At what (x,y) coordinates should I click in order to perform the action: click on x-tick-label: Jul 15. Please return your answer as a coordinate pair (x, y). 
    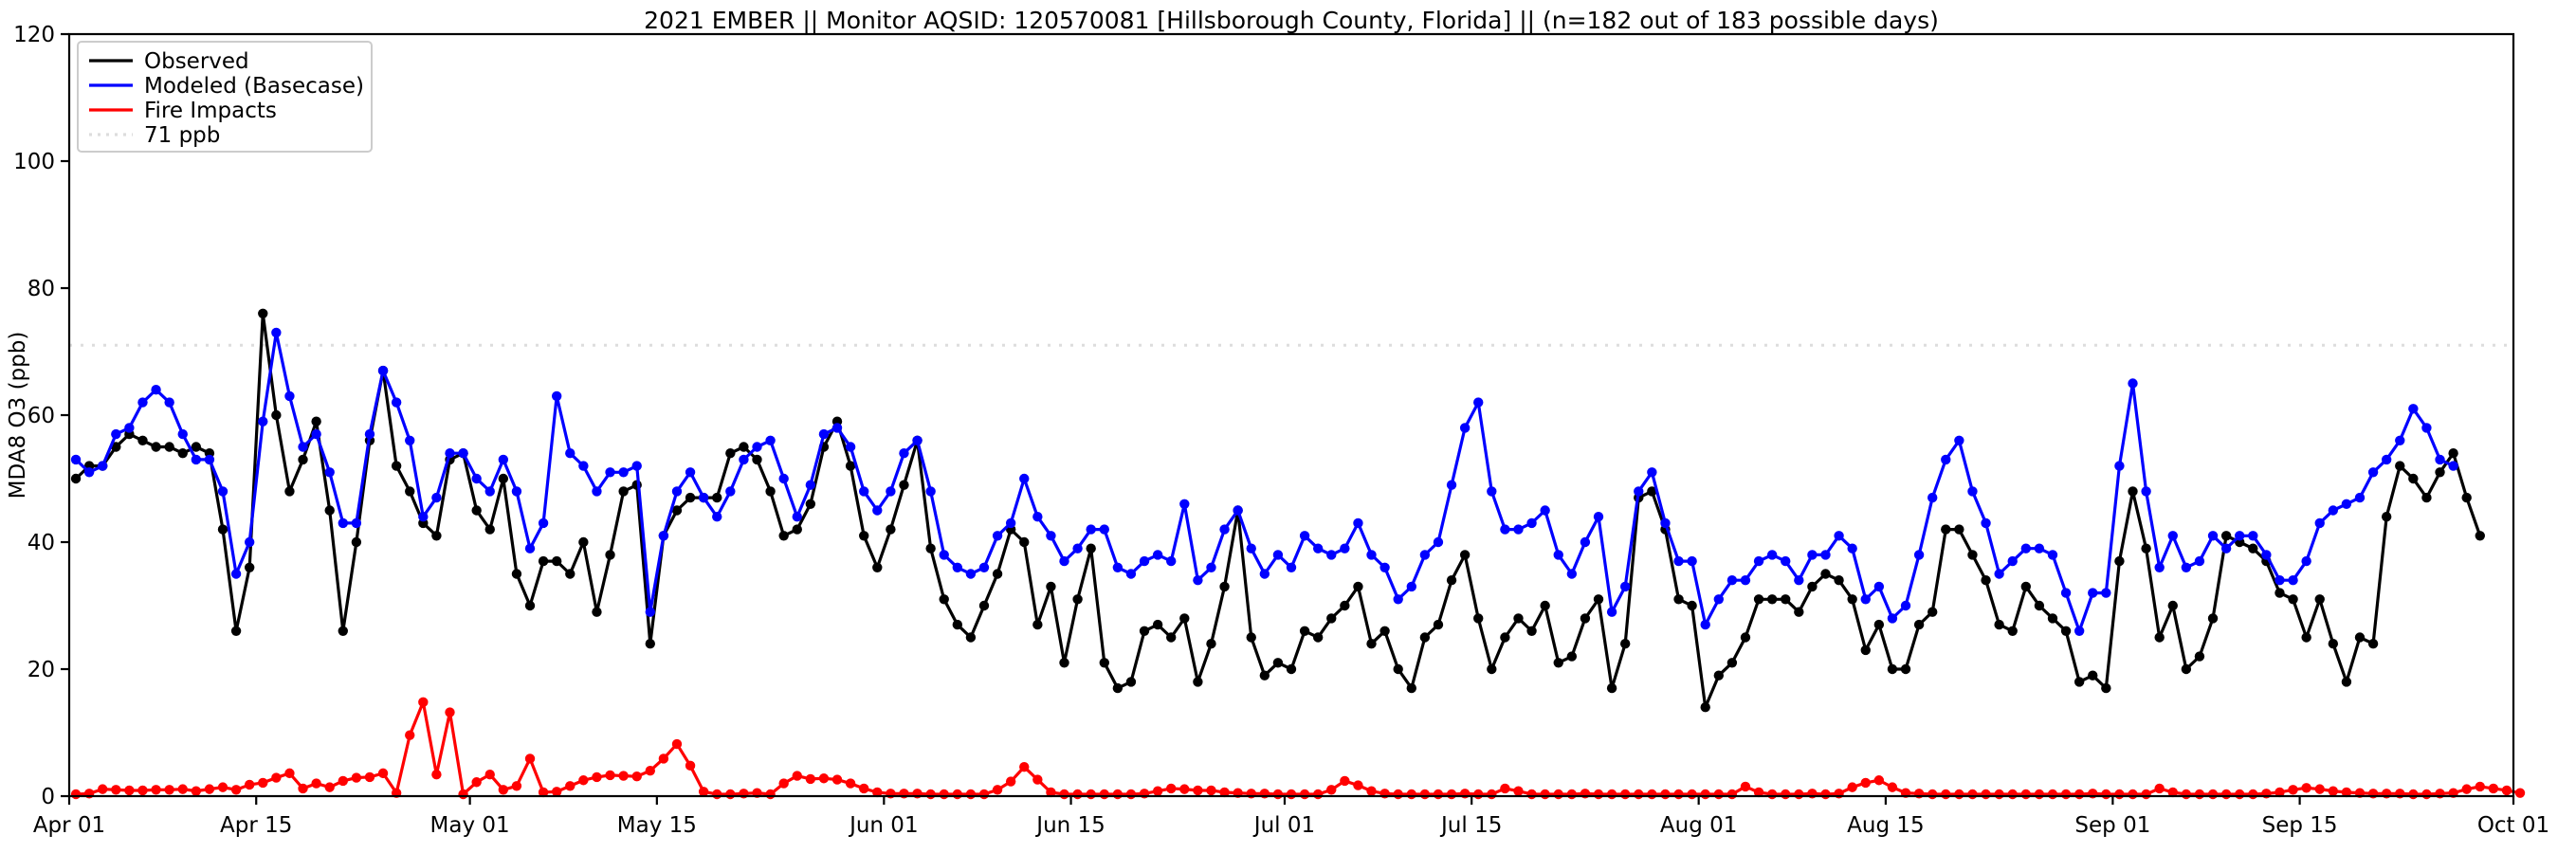
    Looking at the image, I should click on (1470, 825).